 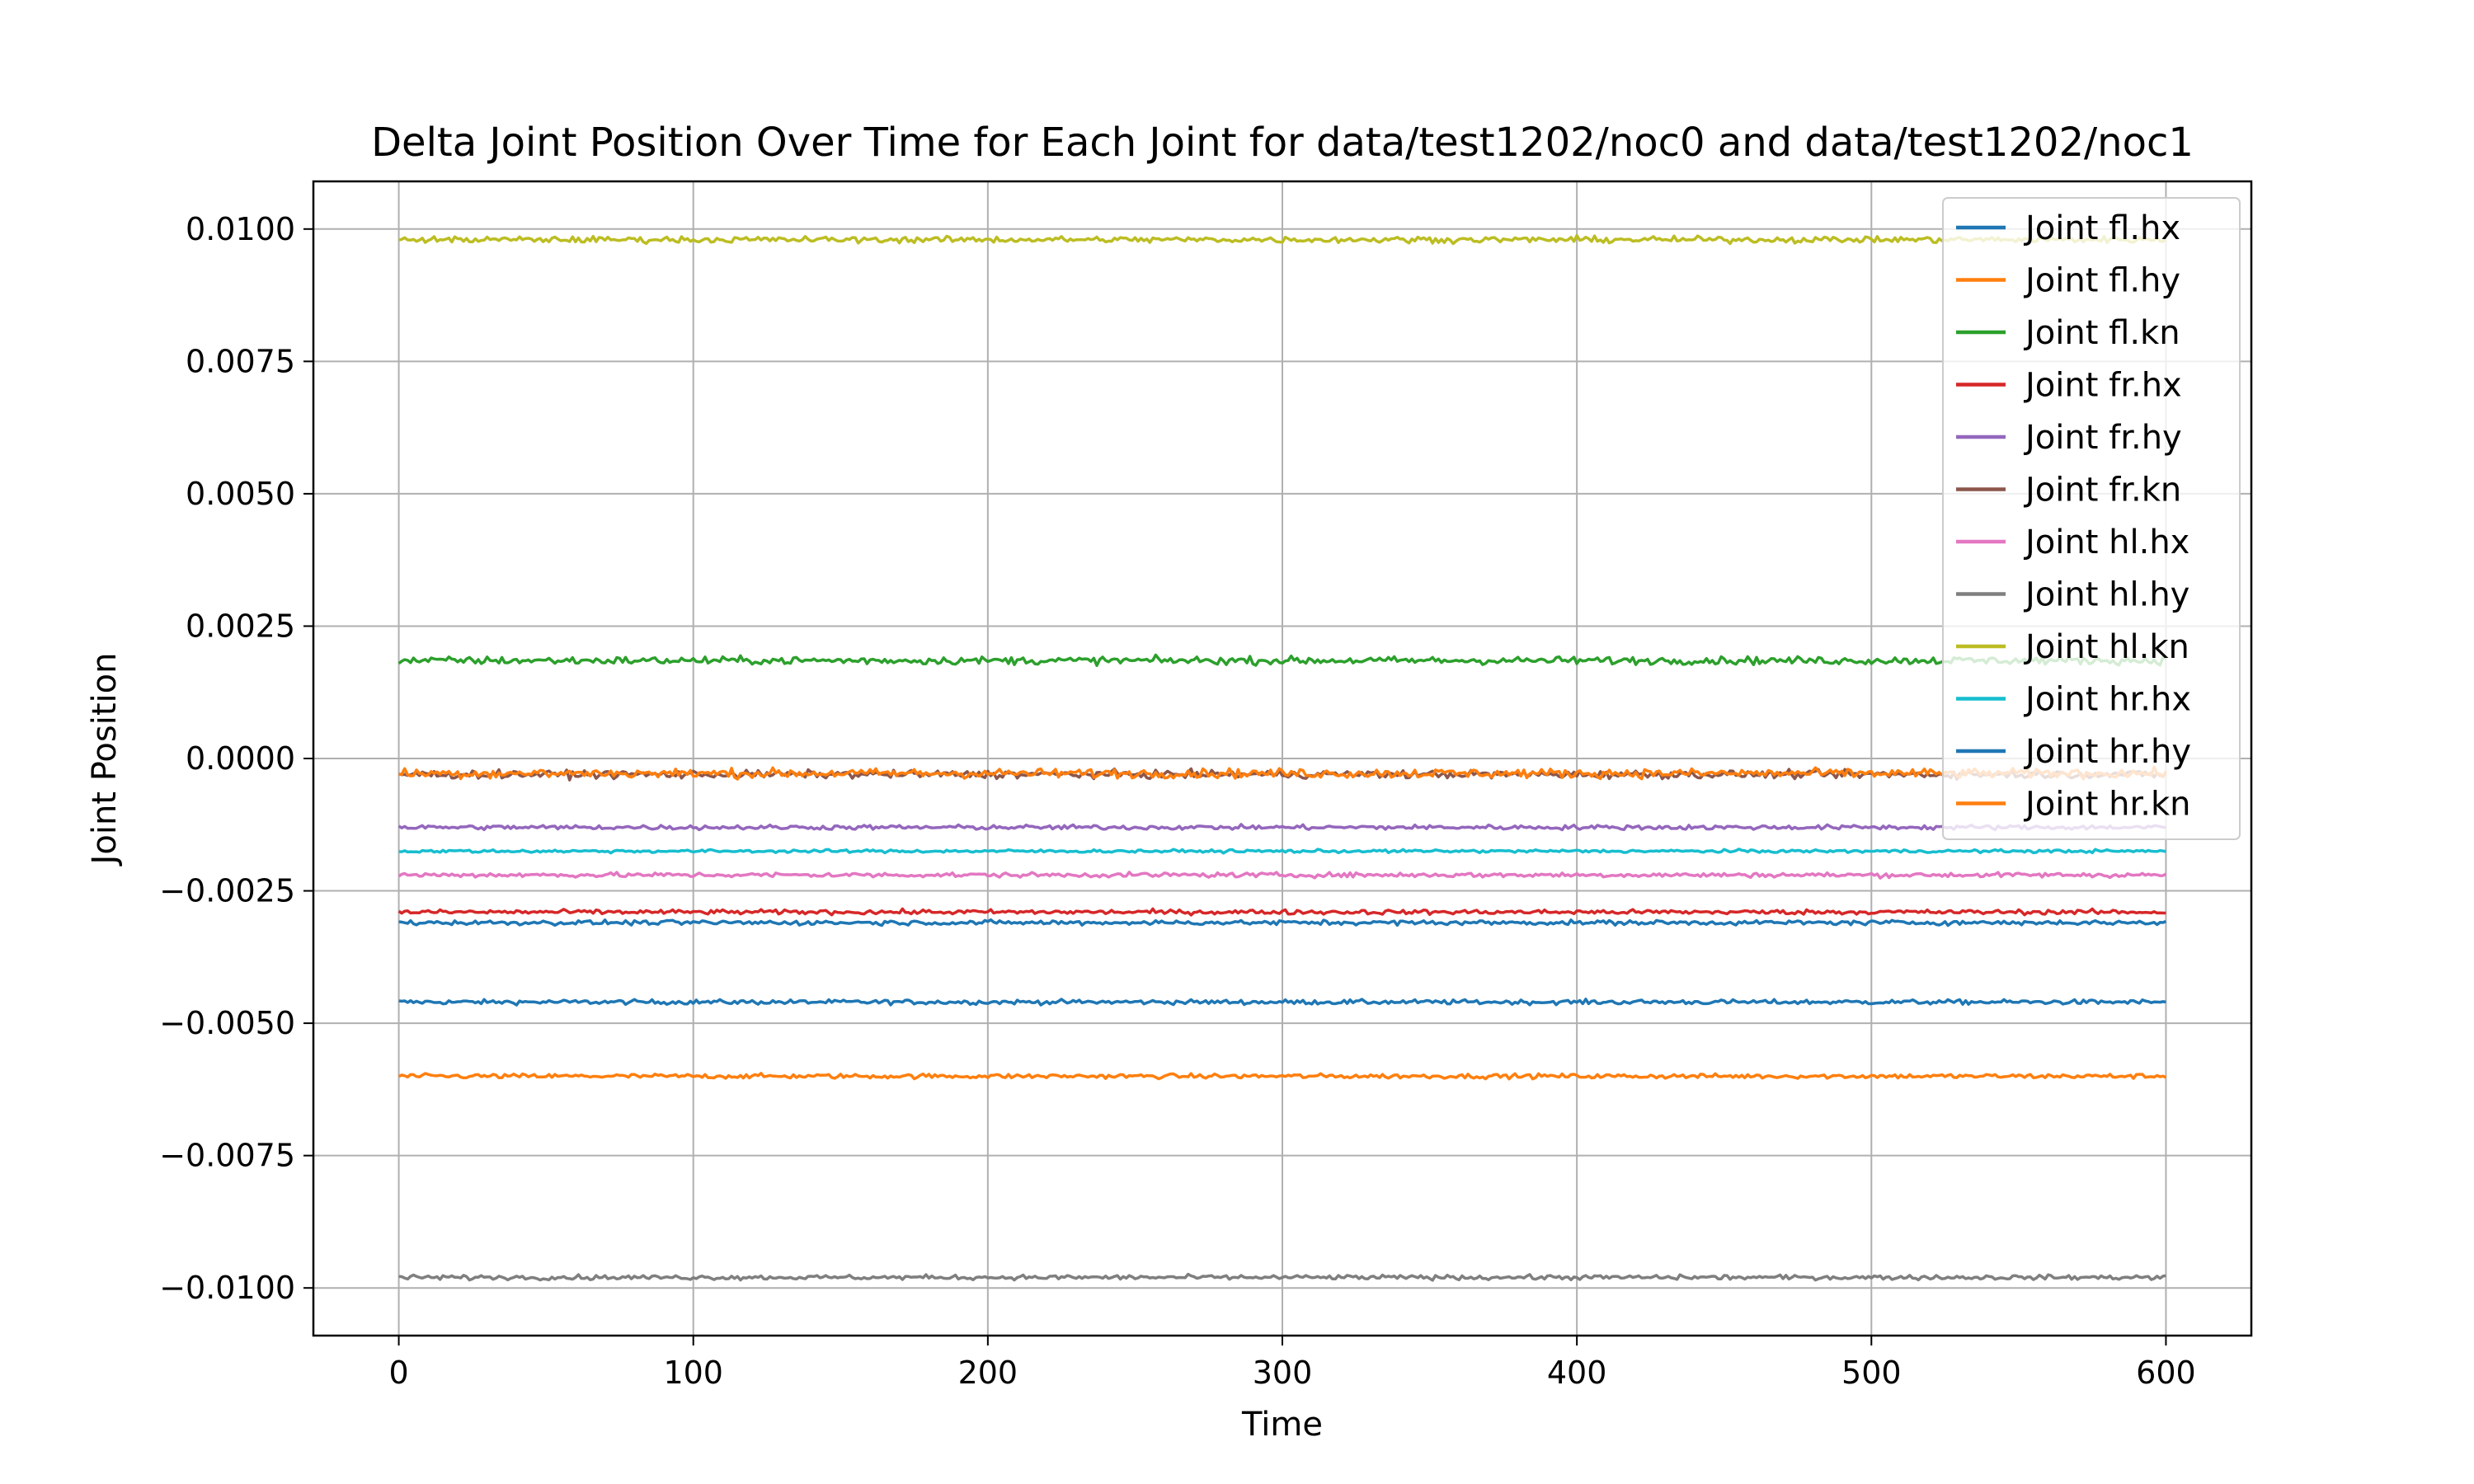 What do you see at coordinates (1282, 1076) in the screenshot?
I see `series-line-fl-hy` at bounding box center [1282, 1076].